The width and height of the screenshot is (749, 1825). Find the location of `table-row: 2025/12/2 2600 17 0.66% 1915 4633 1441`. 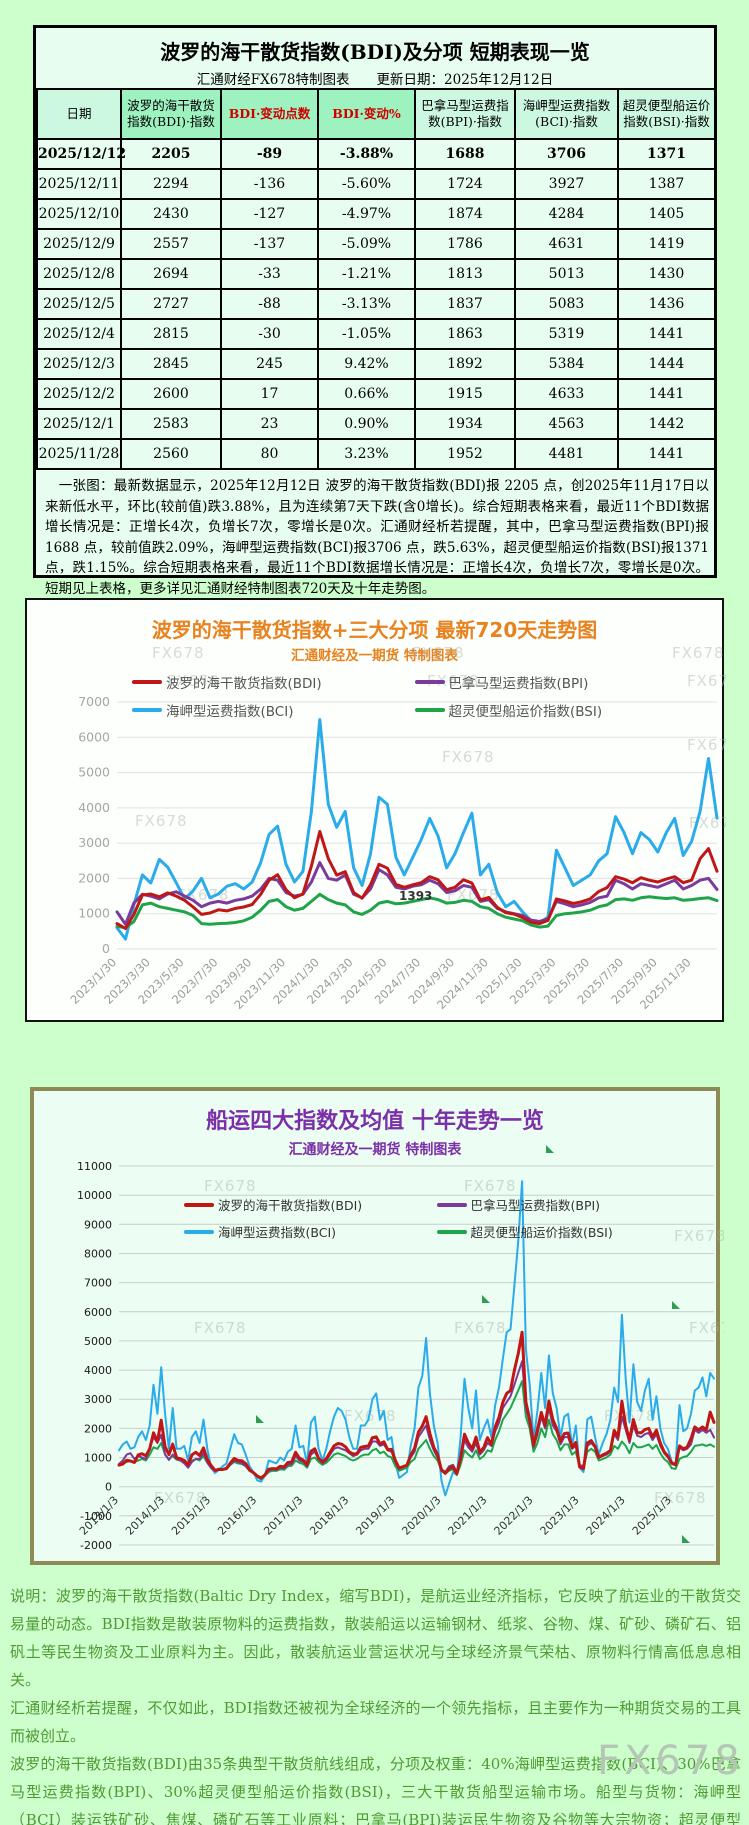

table-row: 2025/12/2 2600 17 0.66% 1915 4633 1441 is located at coordinates (376, 394).